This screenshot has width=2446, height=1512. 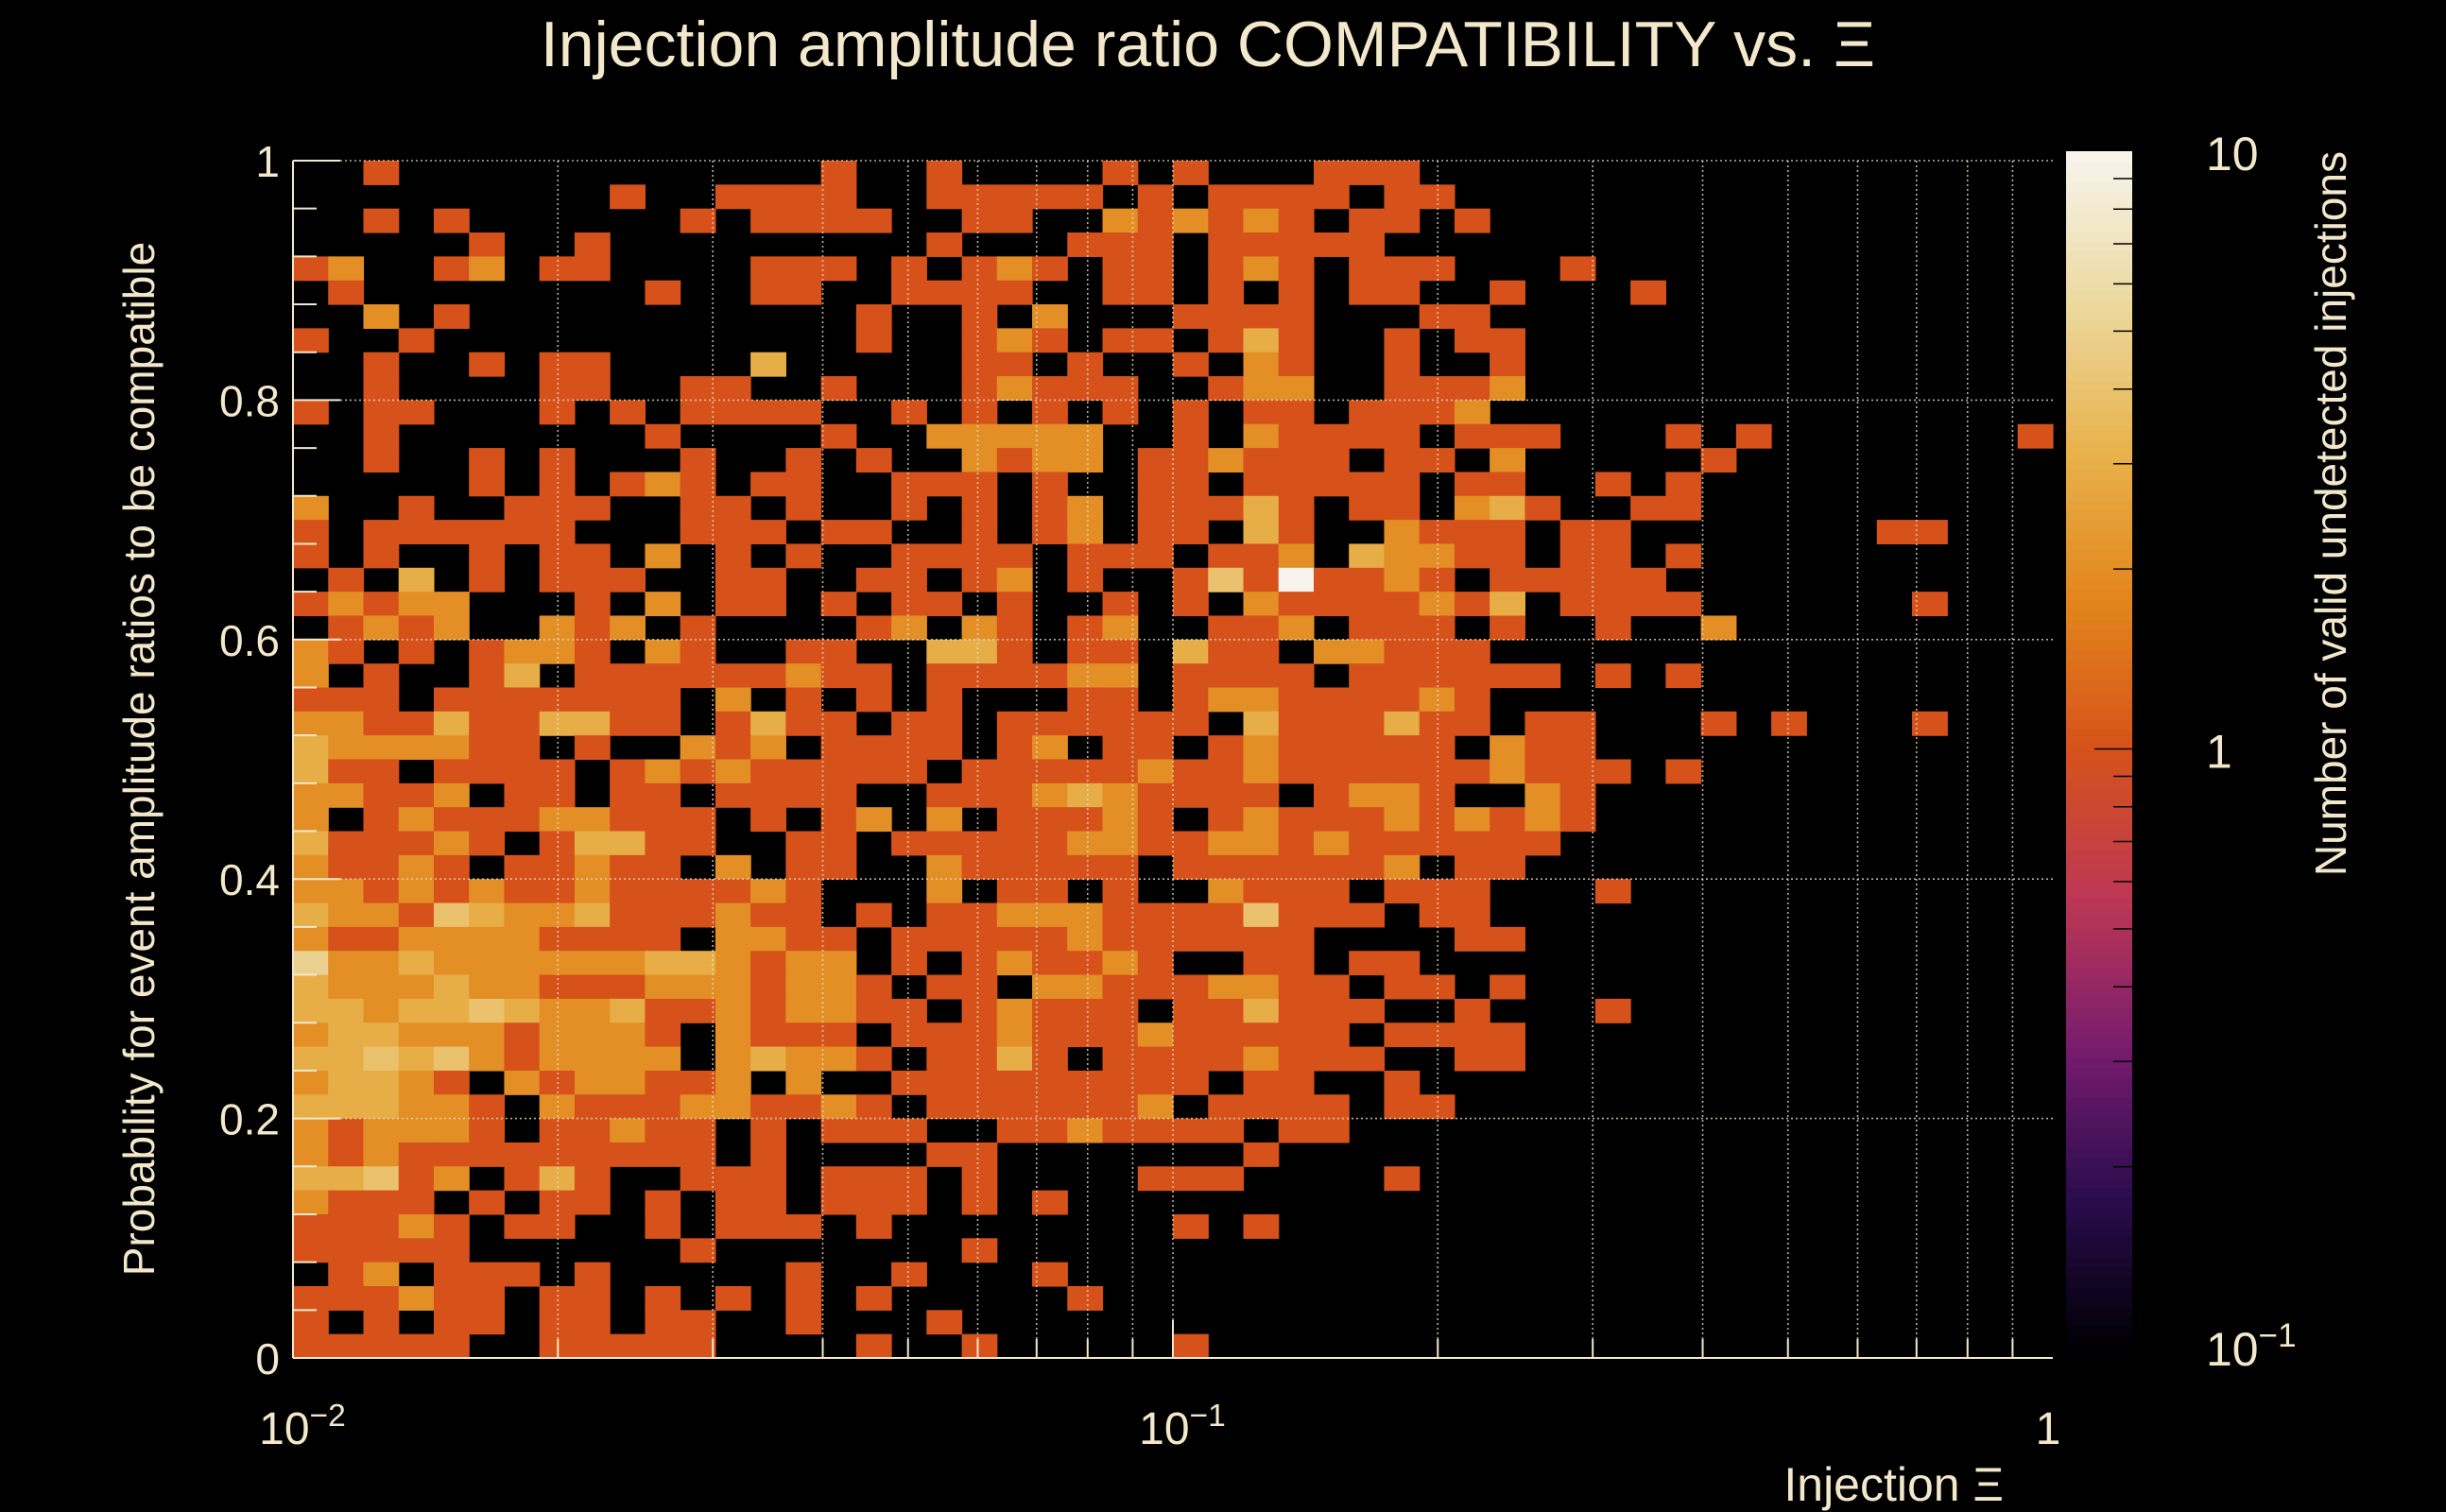 I want to click on colorbar-label: Number of valid undetected injections, so click(x=2330, y=513).